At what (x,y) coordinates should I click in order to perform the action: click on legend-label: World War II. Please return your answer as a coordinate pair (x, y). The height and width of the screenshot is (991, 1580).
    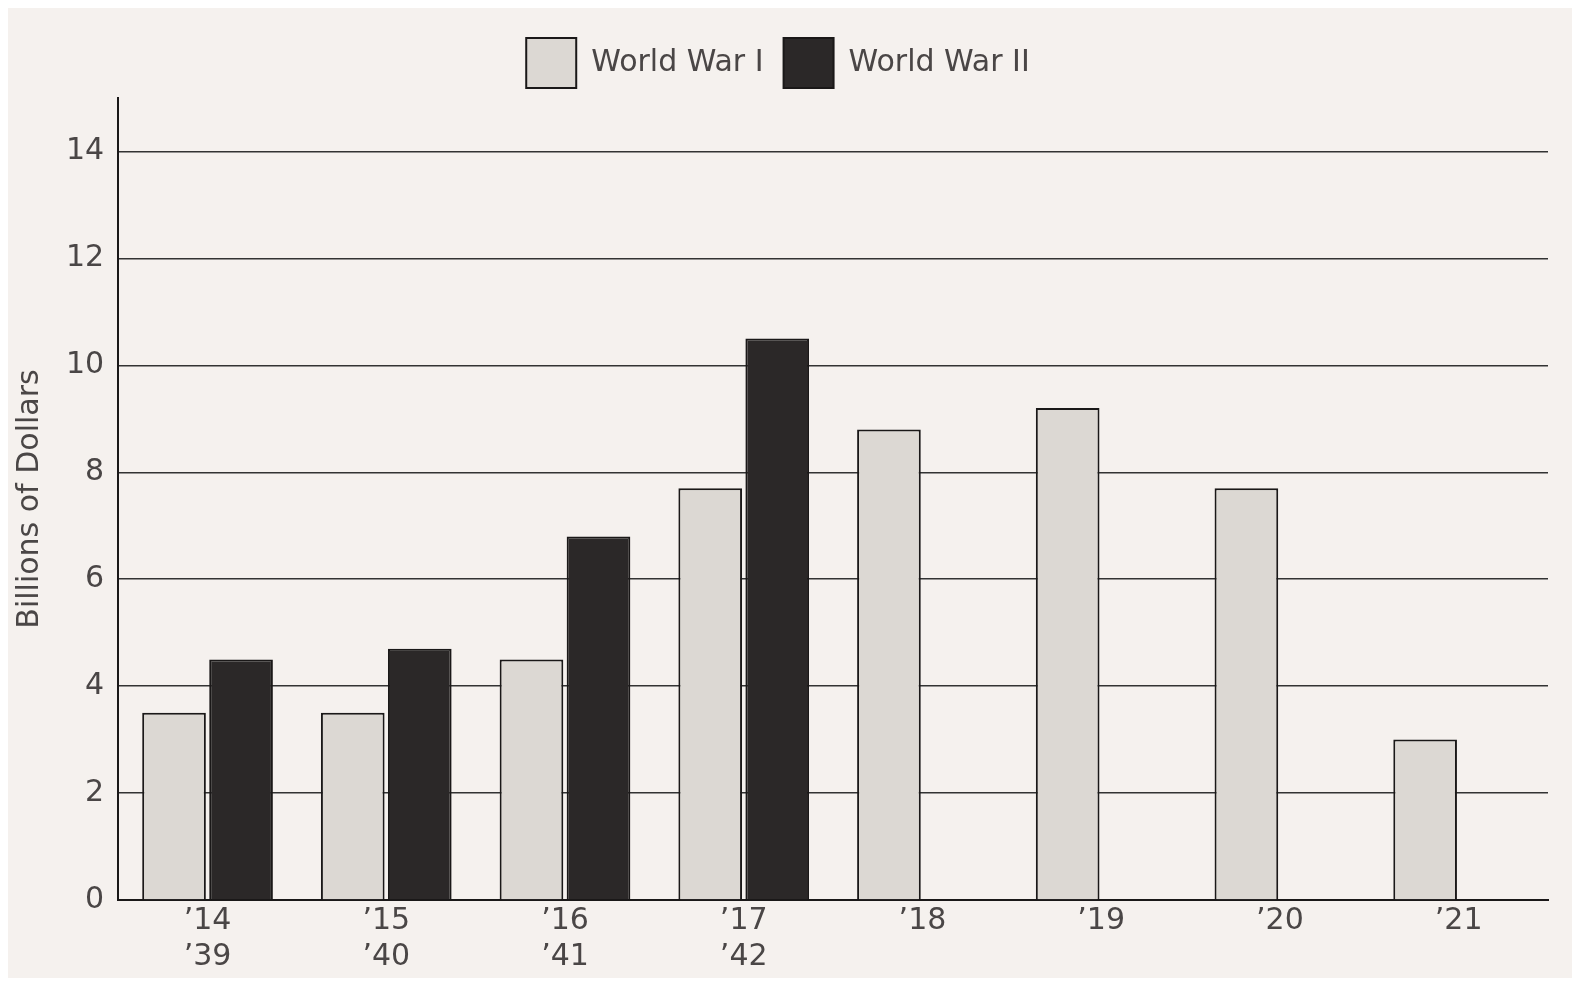
    Looking at the image, I should click on (939, 60).